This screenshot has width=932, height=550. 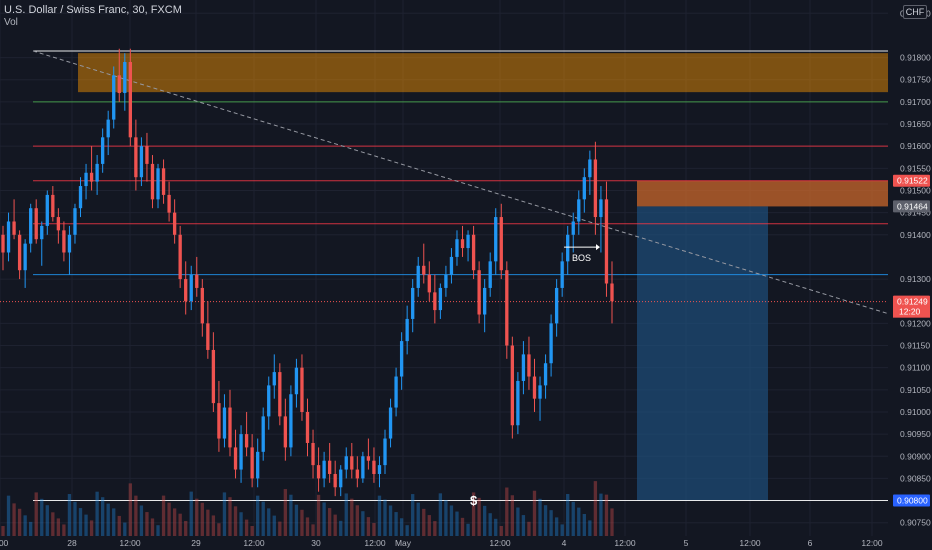 I want to click on y-tick-label: 0.90850, so click(x=915, y=478).